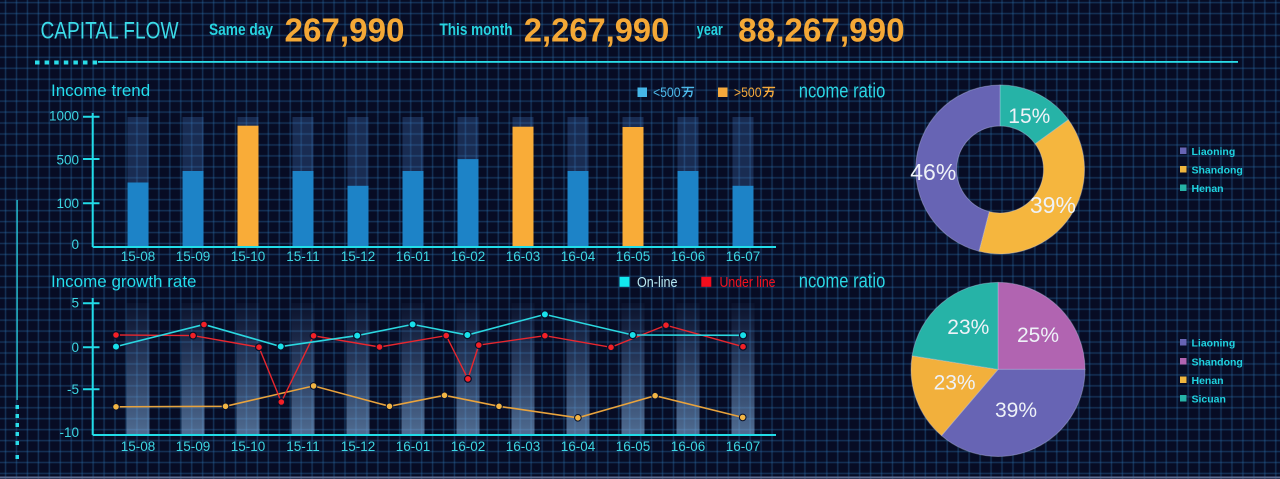 The height and width of the screenshot is (479, 1280). I want to click on svg-text: 46%, so click(933, 172).